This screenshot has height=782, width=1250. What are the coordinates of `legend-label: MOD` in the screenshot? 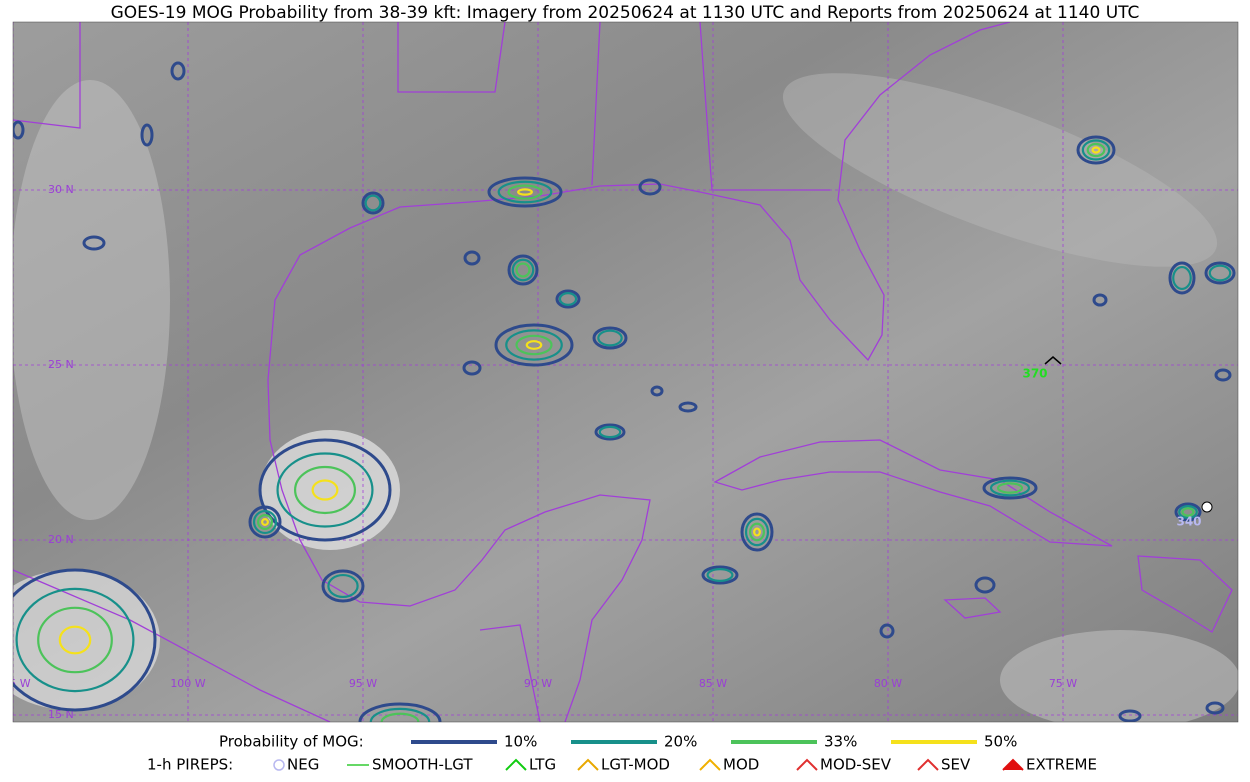 It's located at (741, 765).